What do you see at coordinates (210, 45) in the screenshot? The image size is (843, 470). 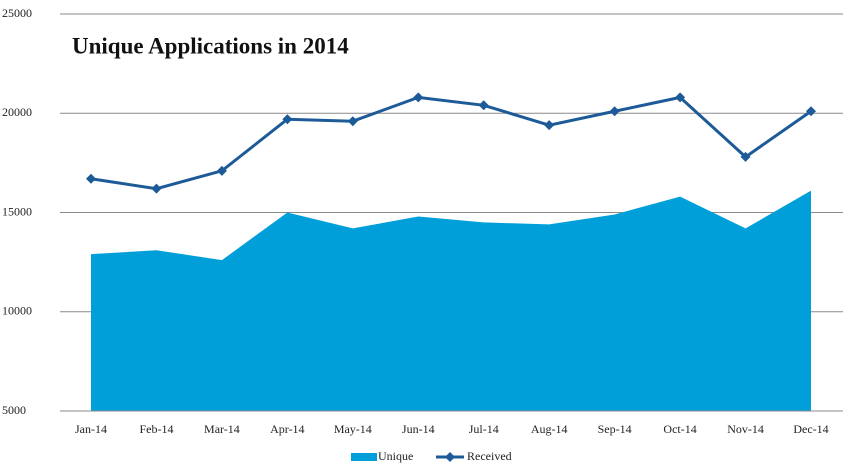 I see `chart-title: Unique Applications in 2014` at bounding box center [210, 45].